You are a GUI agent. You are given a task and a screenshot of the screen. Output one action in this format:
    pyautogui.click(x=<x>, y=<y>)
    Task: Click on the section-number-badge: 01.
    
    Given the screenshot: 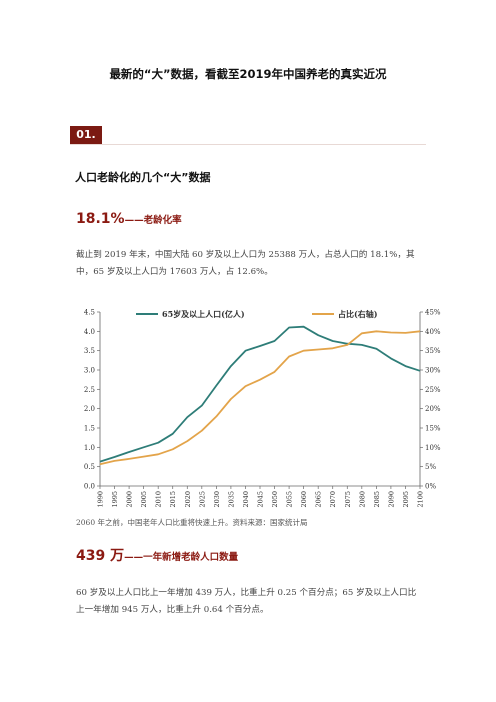 What is the action you would take?
    pyautogui.click(x=86, y=135)
    